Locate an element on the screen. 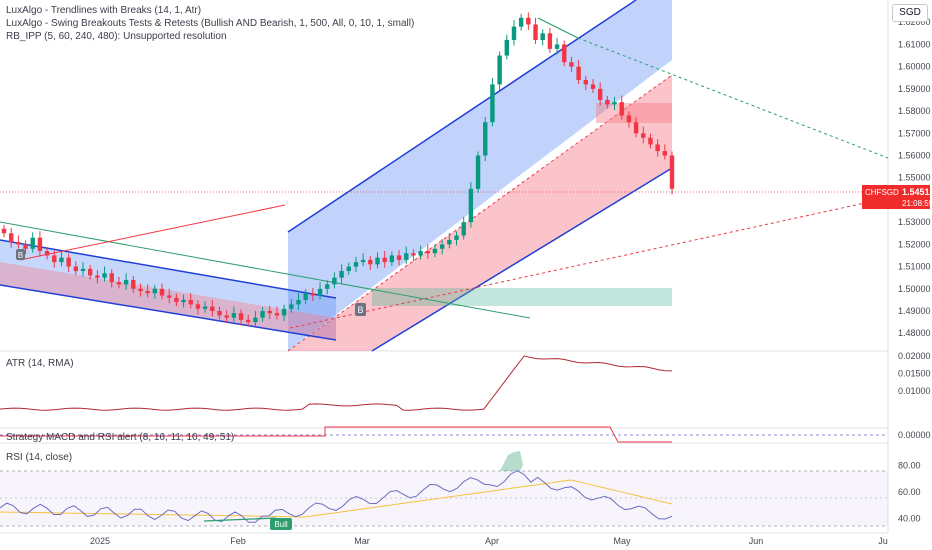 The image size is (932, 550). desc-channel-upper-line is located at coordinates (168, 269).